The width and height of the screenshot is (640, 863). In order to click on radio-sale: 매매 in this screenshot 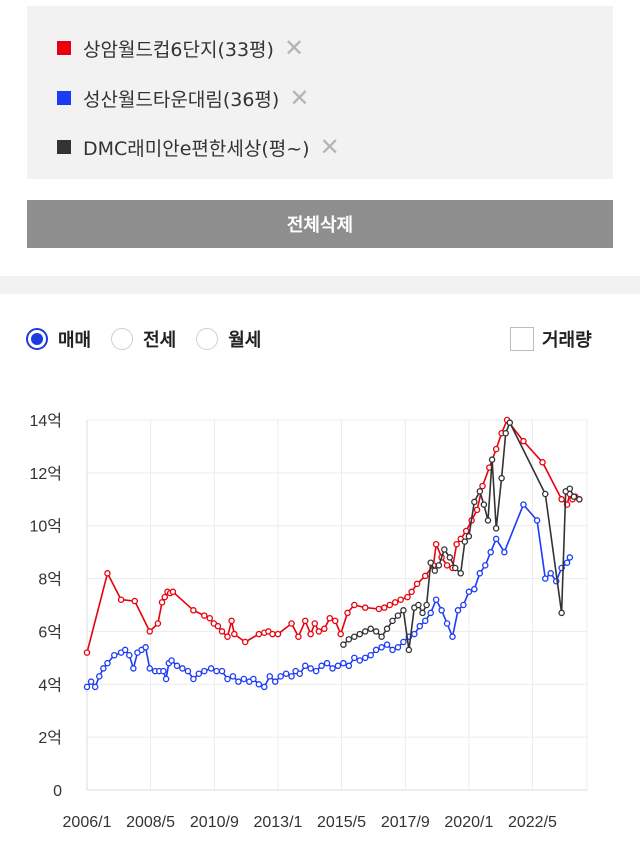, I will do `click(58, 339)`.